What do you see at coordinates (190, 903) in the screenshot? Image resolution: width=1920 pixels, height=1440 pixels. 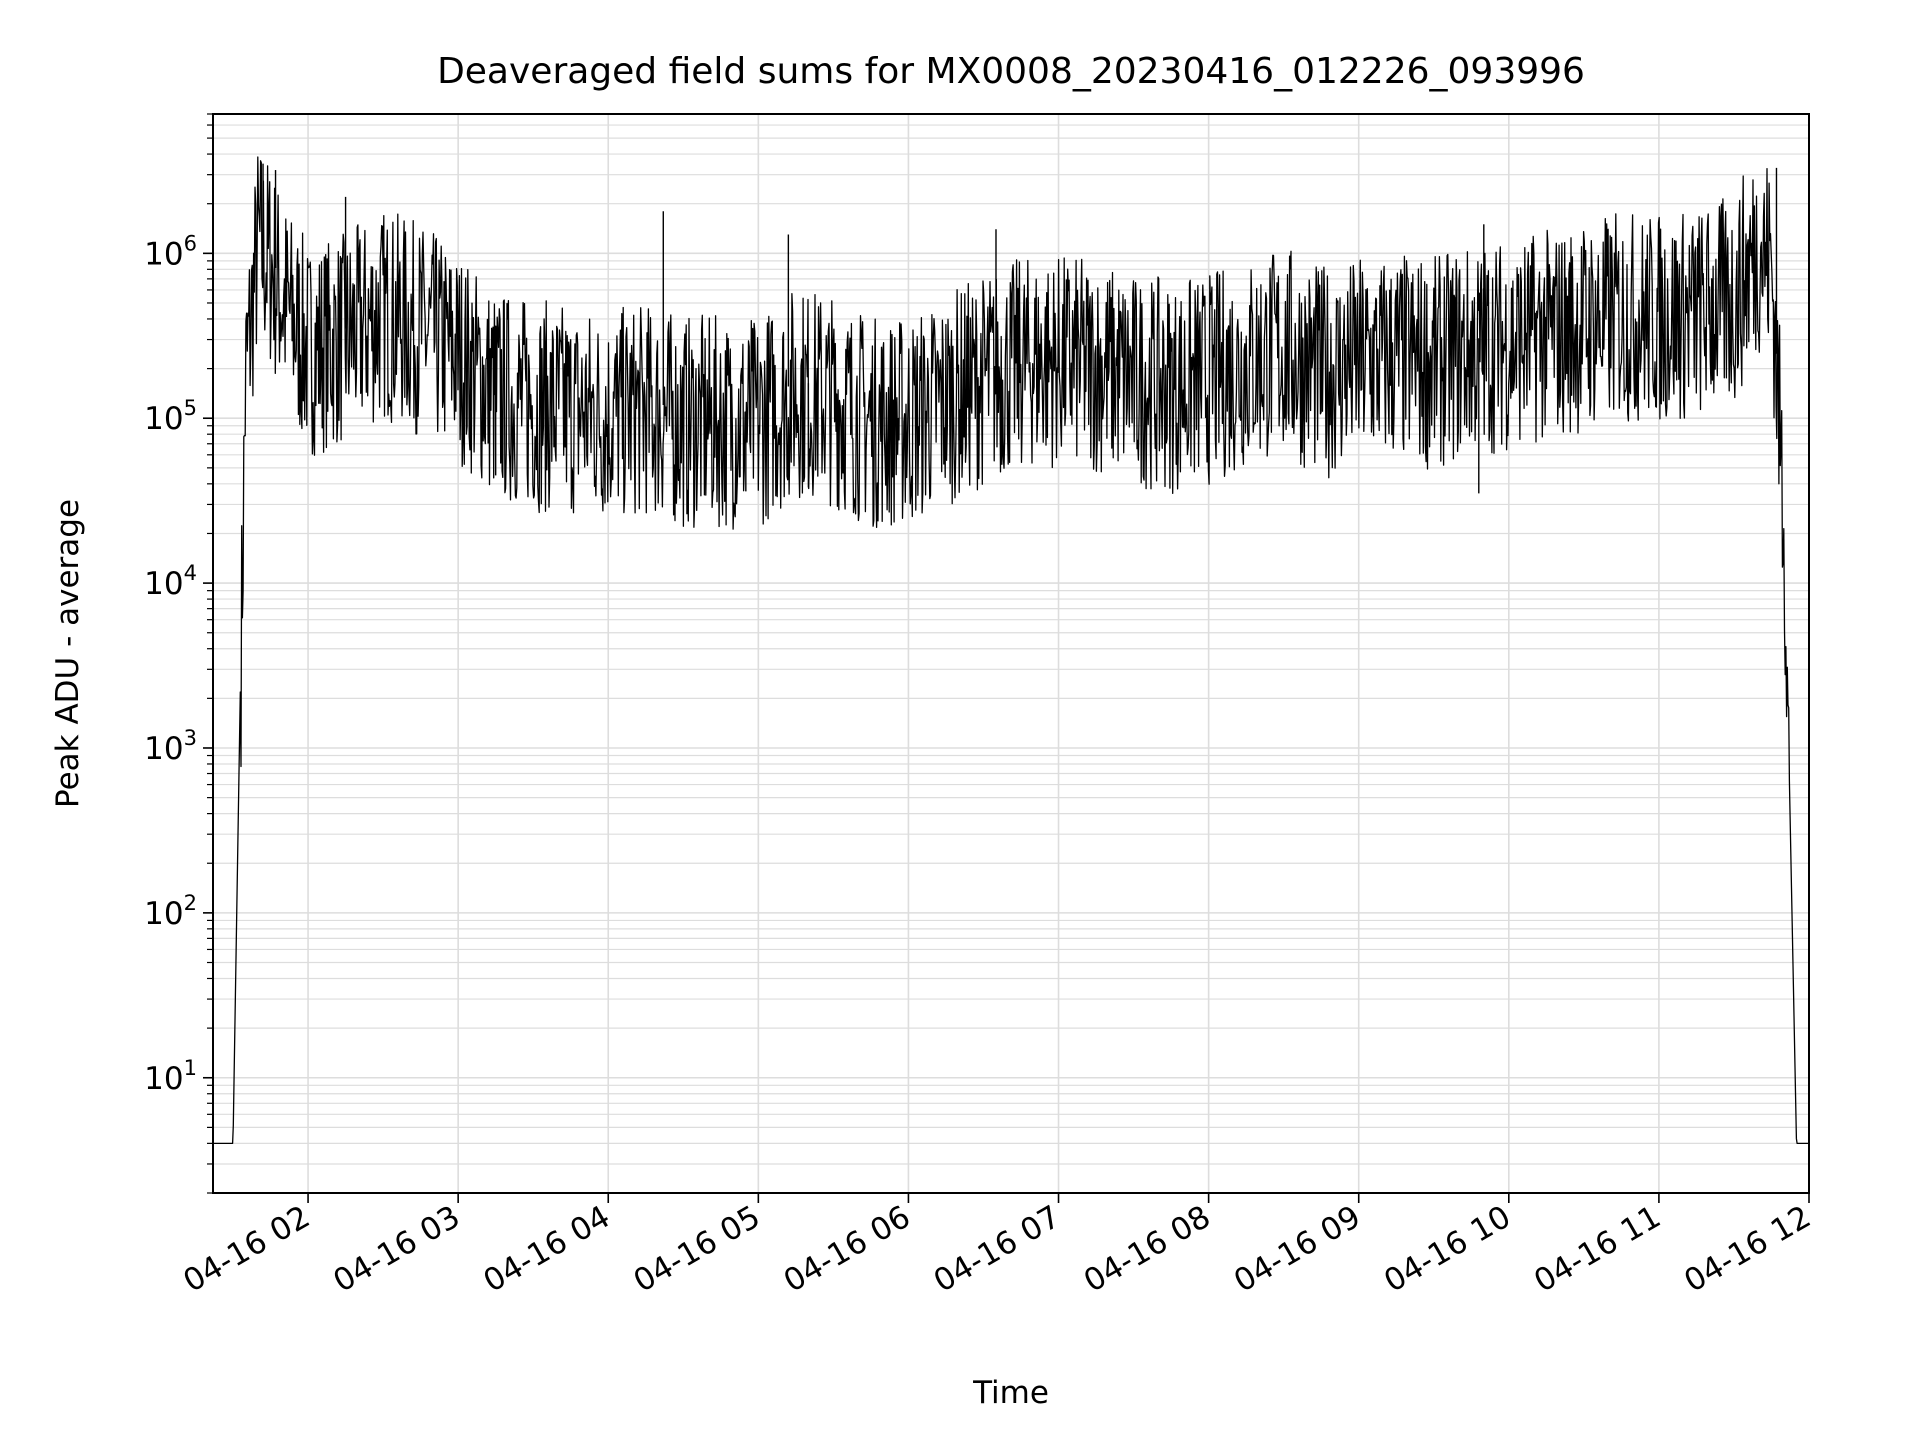 I see `y-tick-exponent: 2` at bounding box center [190, 903].